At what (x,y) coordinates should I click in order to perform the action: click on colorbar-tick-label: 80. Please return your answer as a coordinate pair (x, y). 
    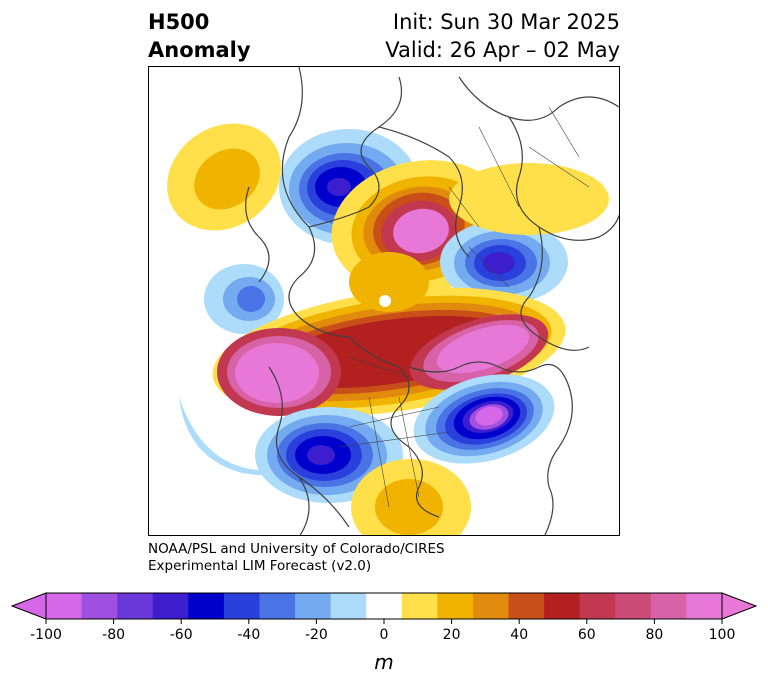
    Looking at the image, I should click on (654, 635).